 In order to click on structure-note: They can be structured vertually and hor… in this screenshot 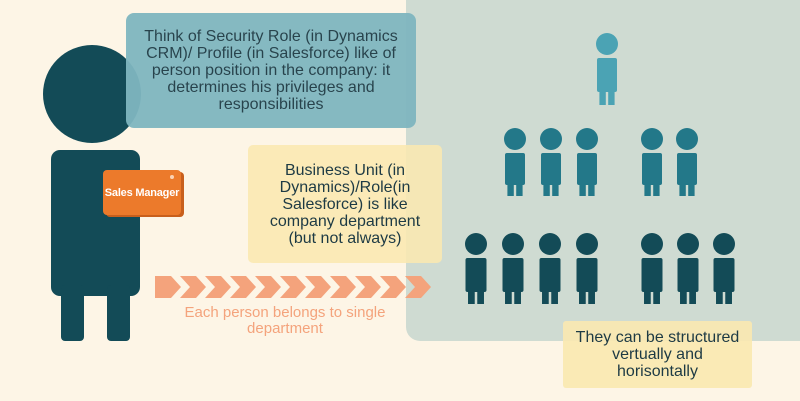, I will do `click(657, 354)`.